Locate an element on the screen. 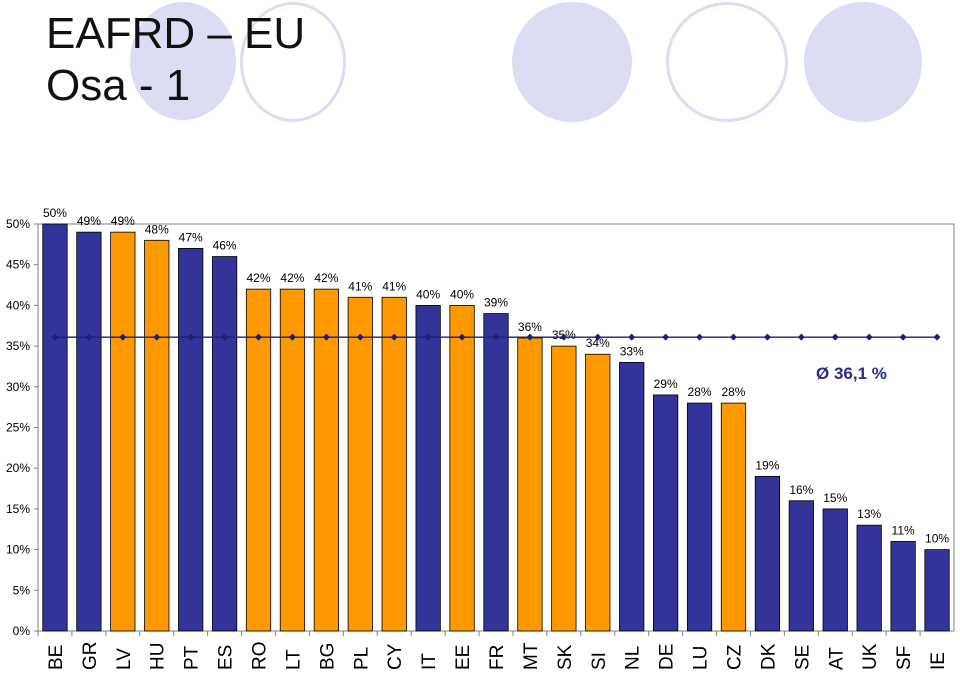 Image resolution: width=960 pixels, height=676 pixels. category-label: UK is located at coordinates (870, 656).